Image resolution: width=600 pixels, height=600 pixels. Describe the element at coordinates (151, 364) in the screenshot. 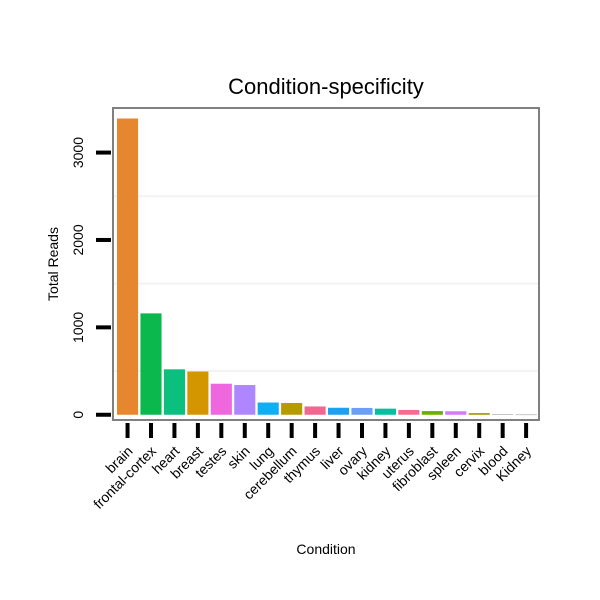

I see `bar-frontal-cortex` at that location.